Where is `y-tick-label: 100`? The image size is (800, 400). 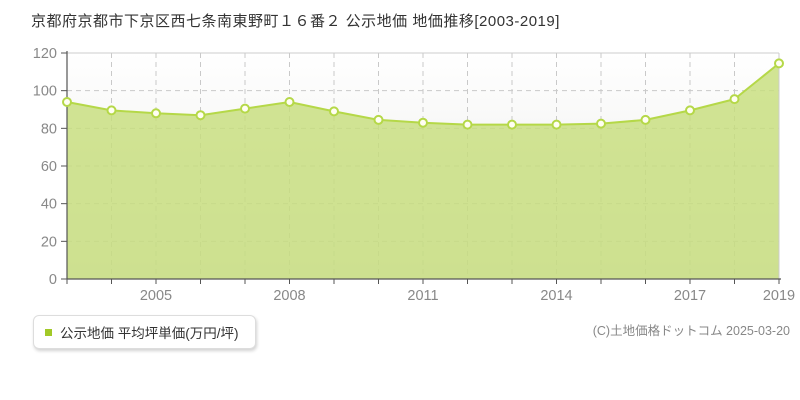 y-tick-label: 100 is located at coordinates (45, 92).